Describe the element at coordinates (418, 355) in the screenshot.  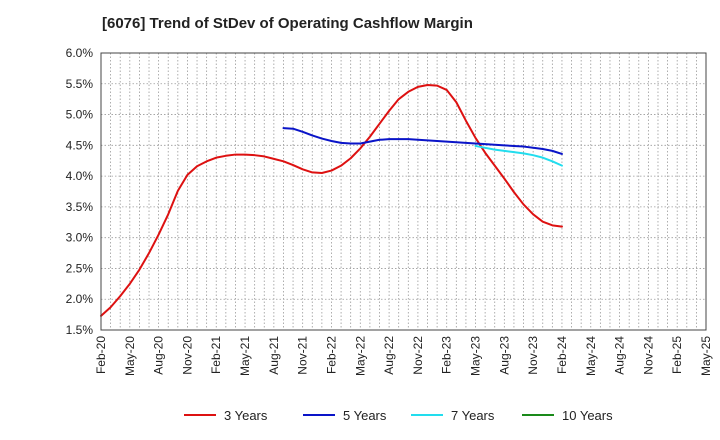
I see `x-tick-label: Nov-22` at that location.